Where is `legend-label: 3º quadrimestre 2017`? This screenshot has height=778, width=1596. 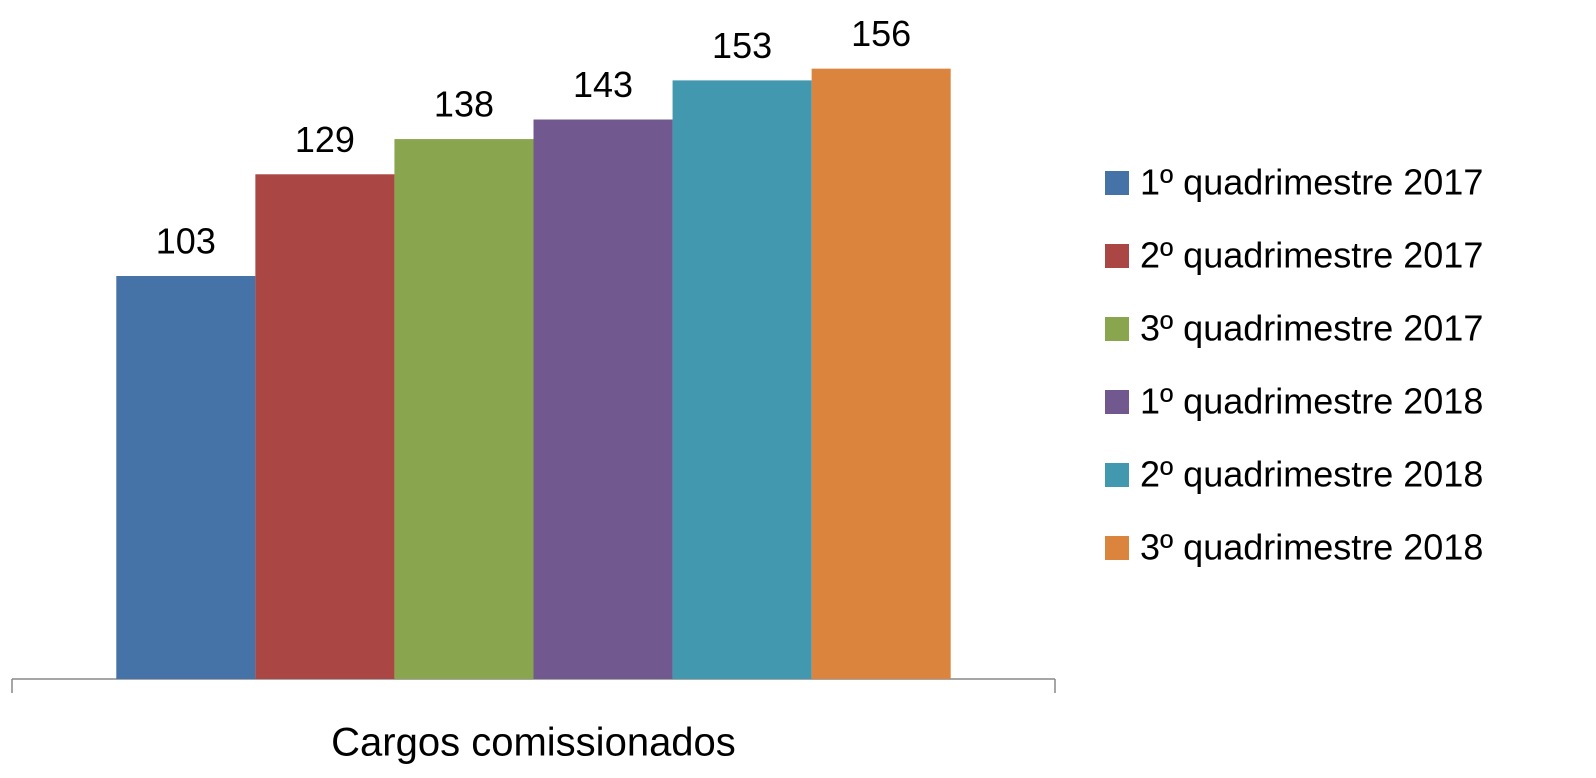 legend-label: 3º quadrimestre 2017 is located at coordinates (1311, 328).